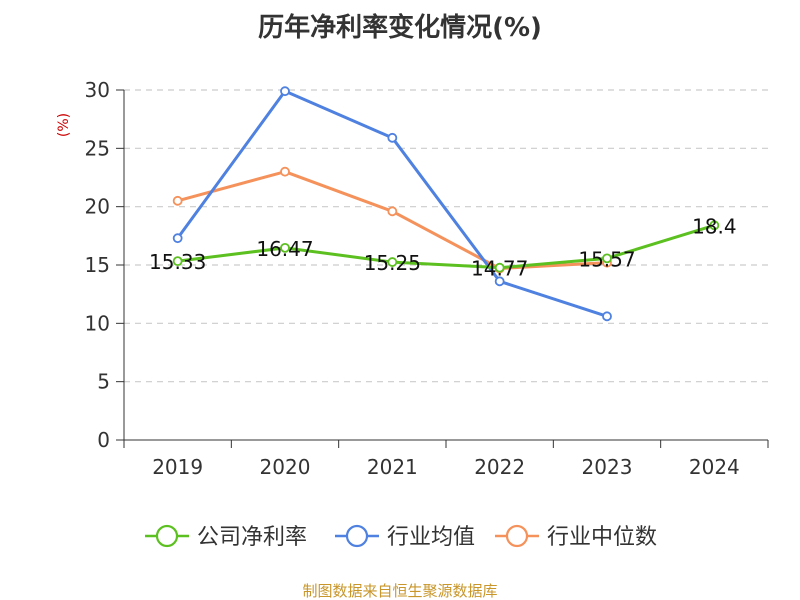  What do you see at coordinates (714, 467) in the screenshot?
I see `x-tick-label: 2024` at bounding box center [714, 467].